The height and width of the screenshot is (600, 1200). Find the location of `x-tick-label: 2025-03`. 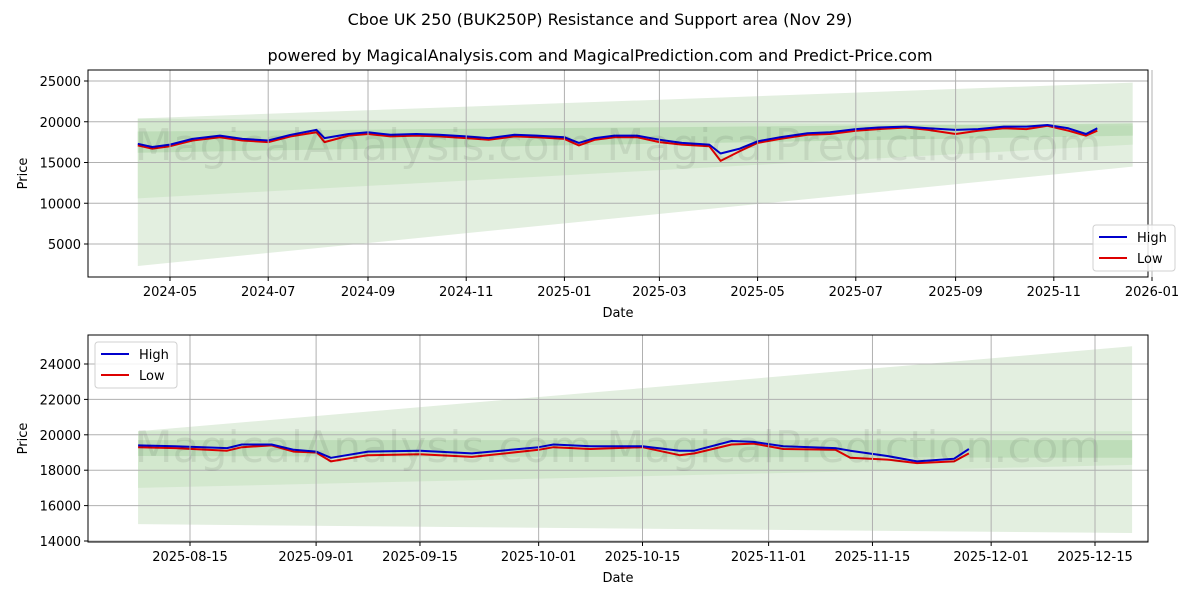

x-tick-label: 2025-03 is located at coordinates (659, 292).